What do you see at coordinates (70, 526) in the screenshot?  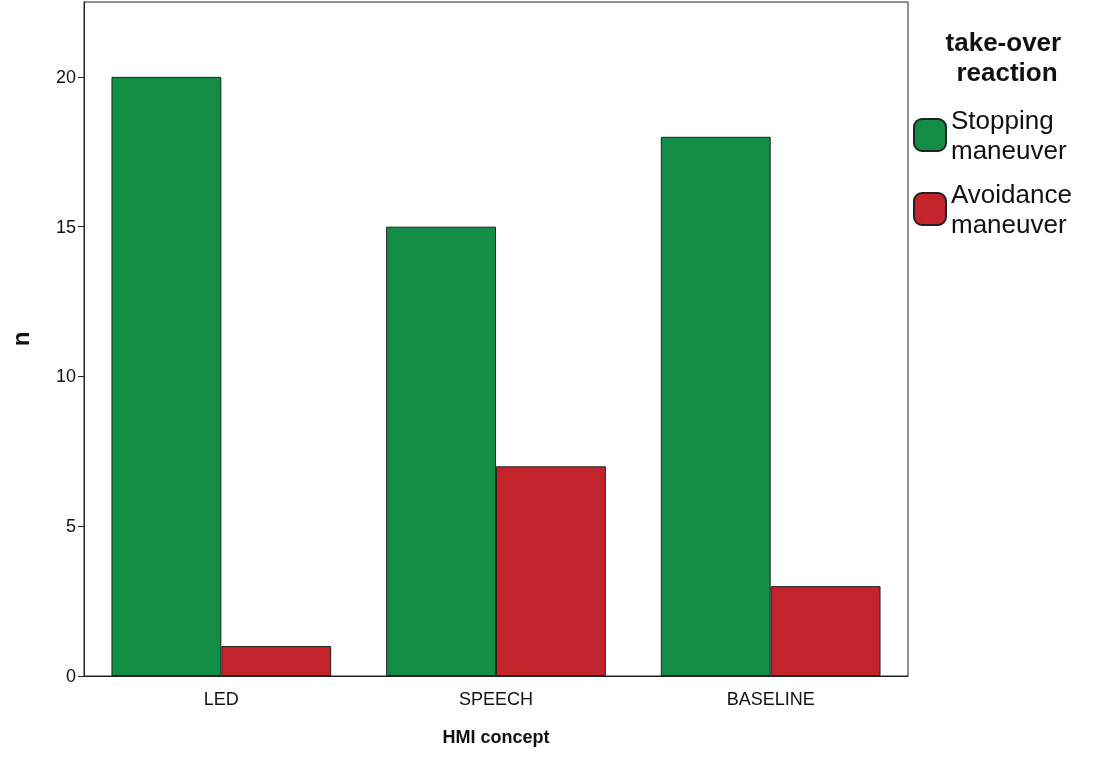 I see `y-tick-label: 5` at bounding box center [70, 526].